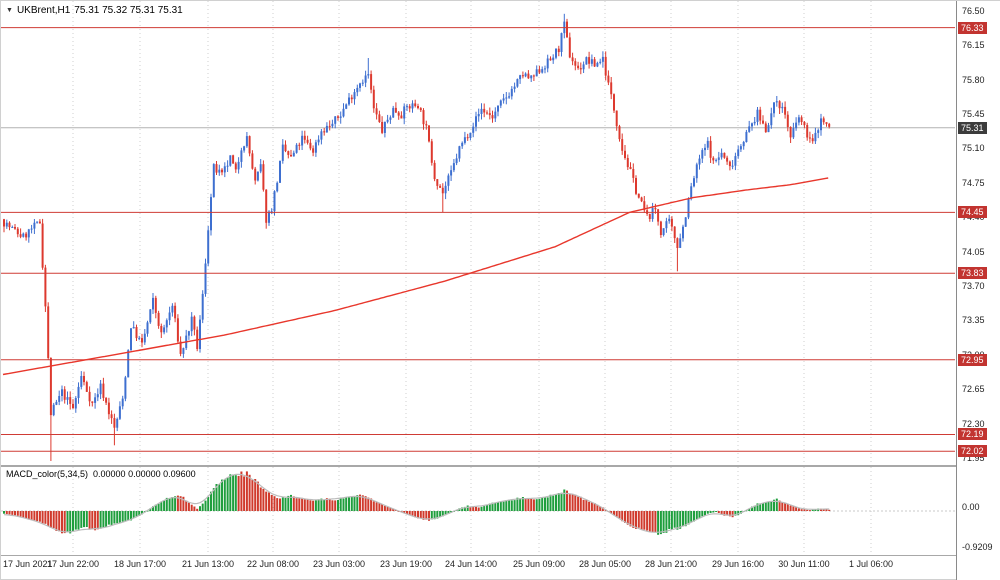 The width and height of the screenshot is (1000, 580). What do you see at coordinates (973, 458) in the screenshot?
I see `price-tick-label: 71.95` at bounding box center [973, 458].